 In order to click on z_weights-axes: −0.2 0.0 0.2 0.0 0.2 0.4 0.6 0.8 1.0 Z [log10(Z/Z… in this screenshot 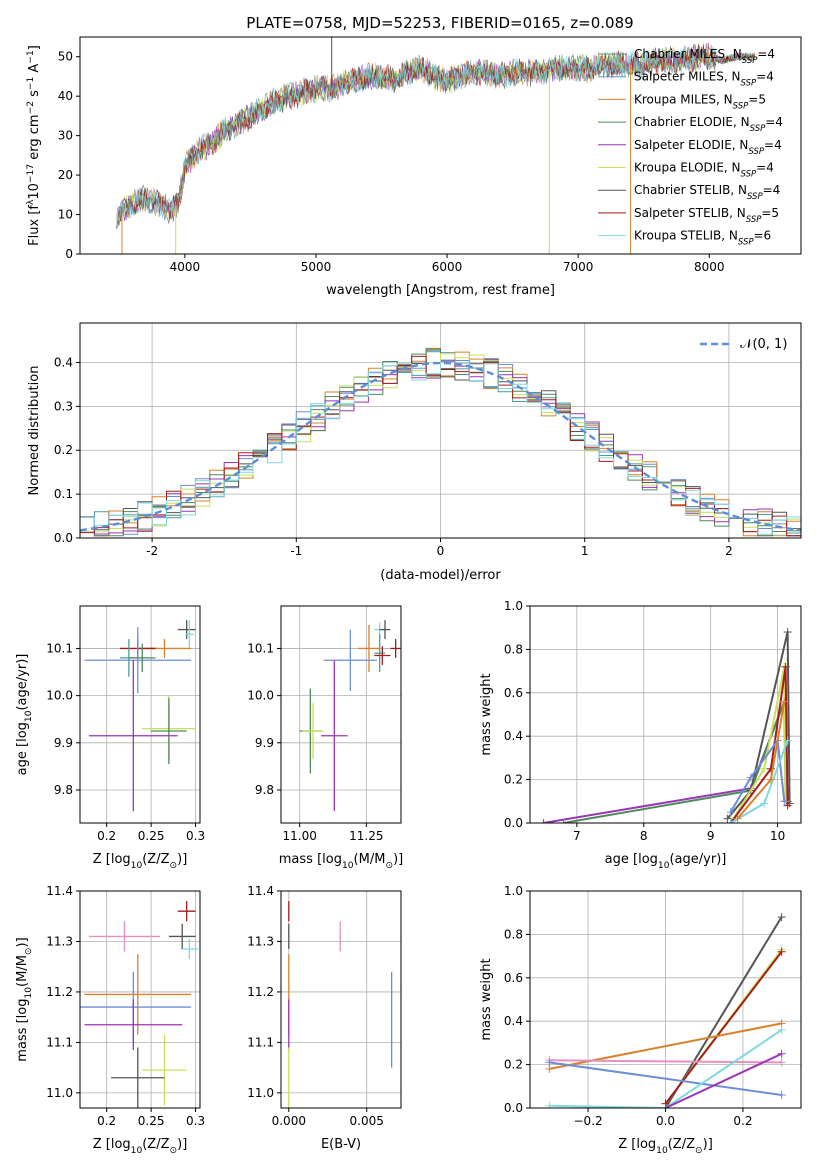, I will do `click(640, 1020)`.